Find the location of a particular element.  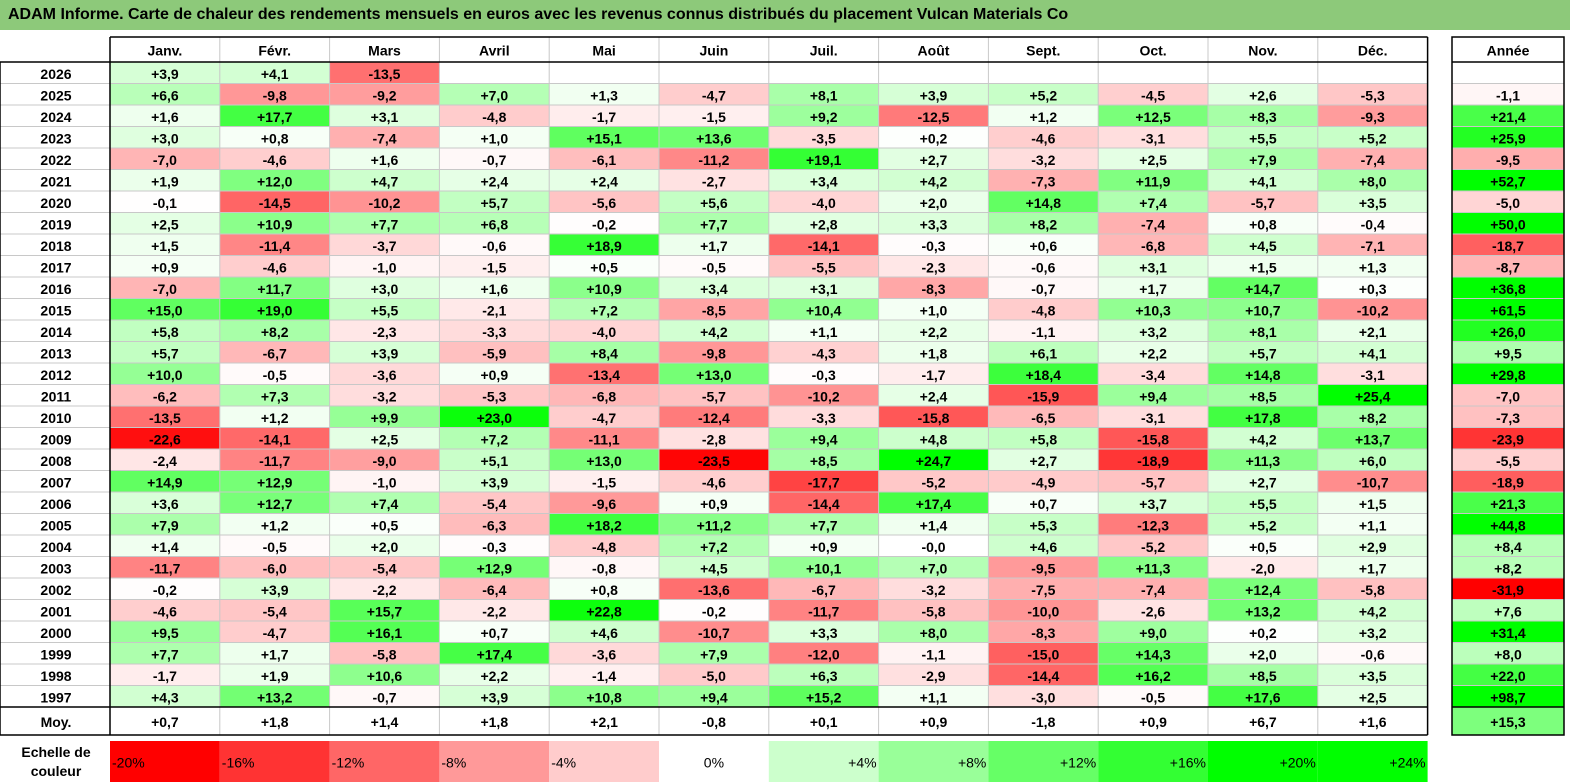

cell-value: +3,0 is located at coordinates (385, 289).